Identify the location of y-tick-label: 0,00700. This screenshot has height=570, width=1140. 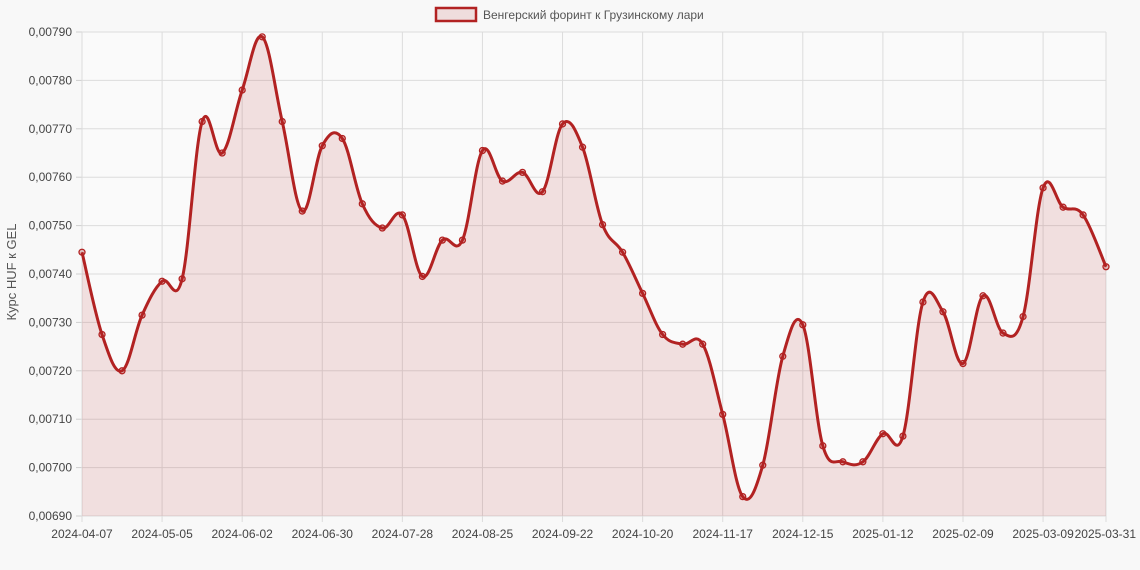
(51, 468).